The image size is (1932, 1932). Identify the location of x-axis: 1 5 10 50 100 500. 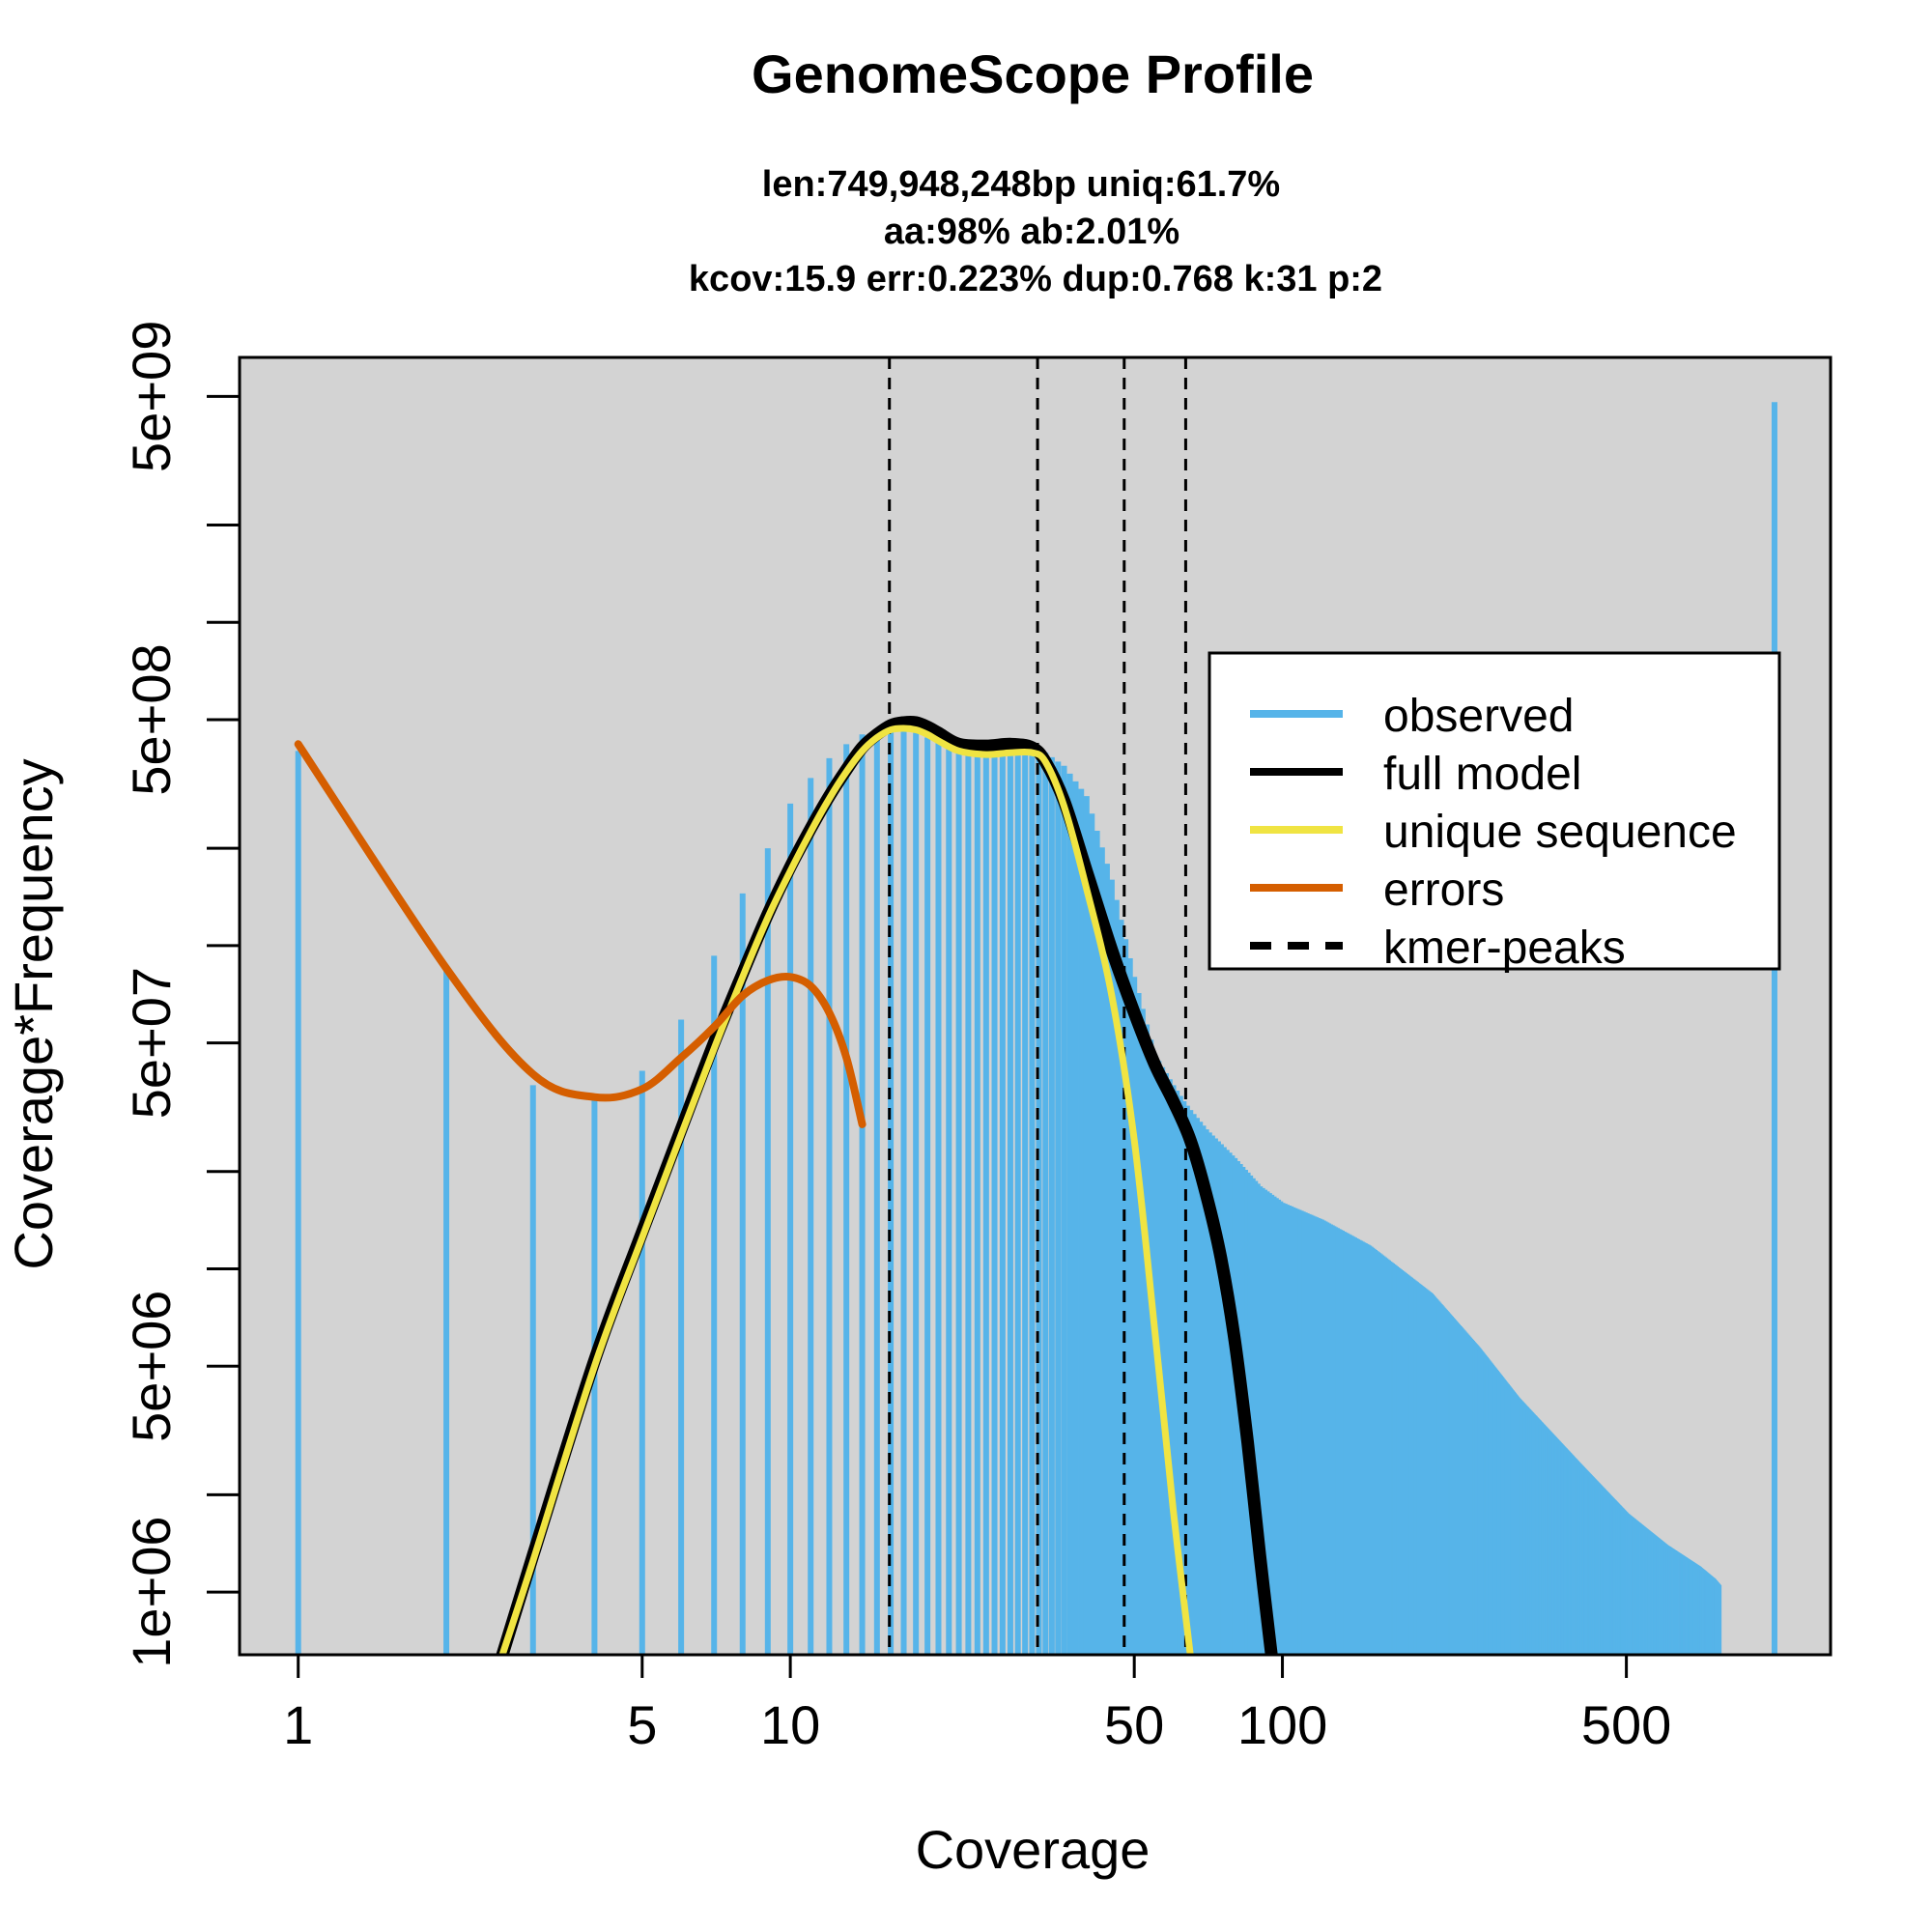
(977, 1705).